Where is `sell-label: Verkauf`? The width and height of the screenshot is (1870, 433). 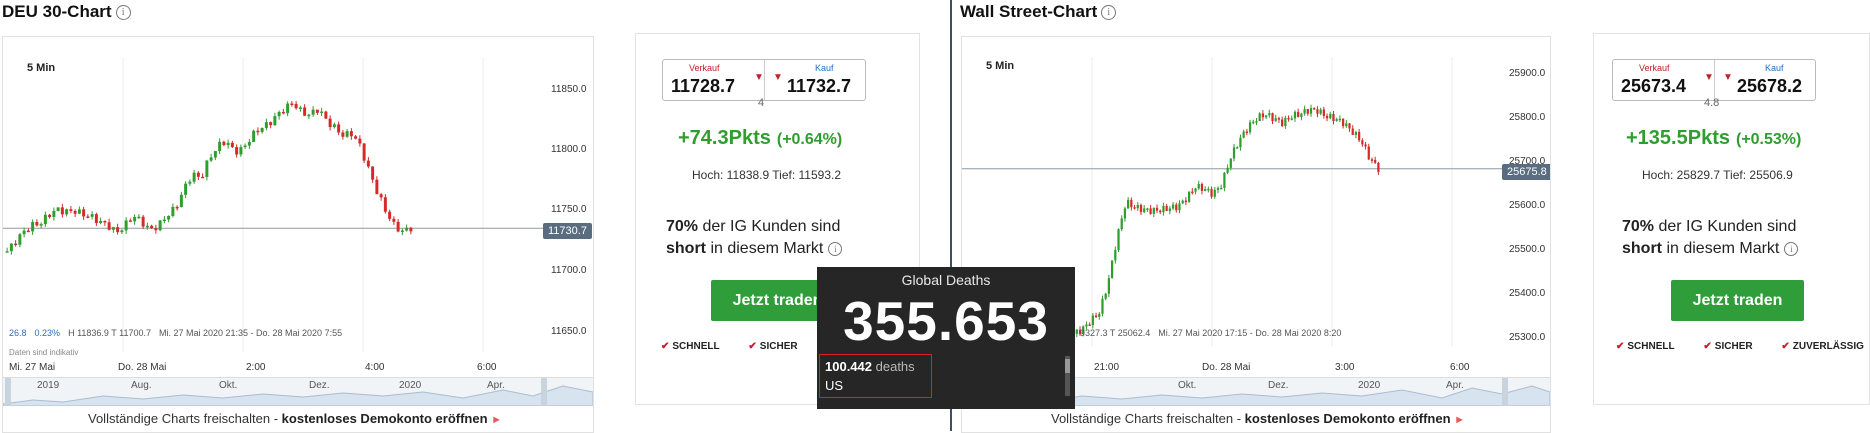 sell-label: Verkauf is located at coordinates (704, 68).